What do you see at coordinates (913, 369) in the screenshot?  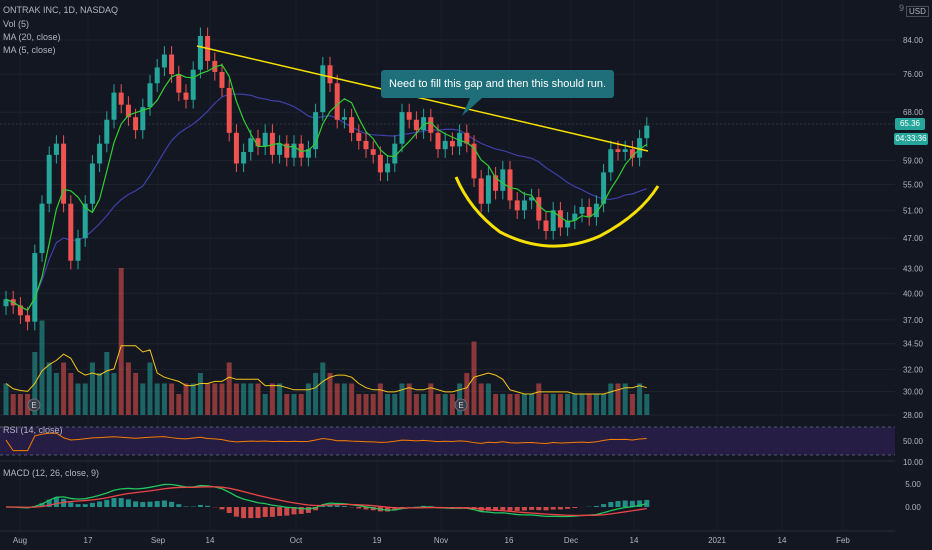 I see `price-tick-label: 32.00` at bounding box center [913, 369].